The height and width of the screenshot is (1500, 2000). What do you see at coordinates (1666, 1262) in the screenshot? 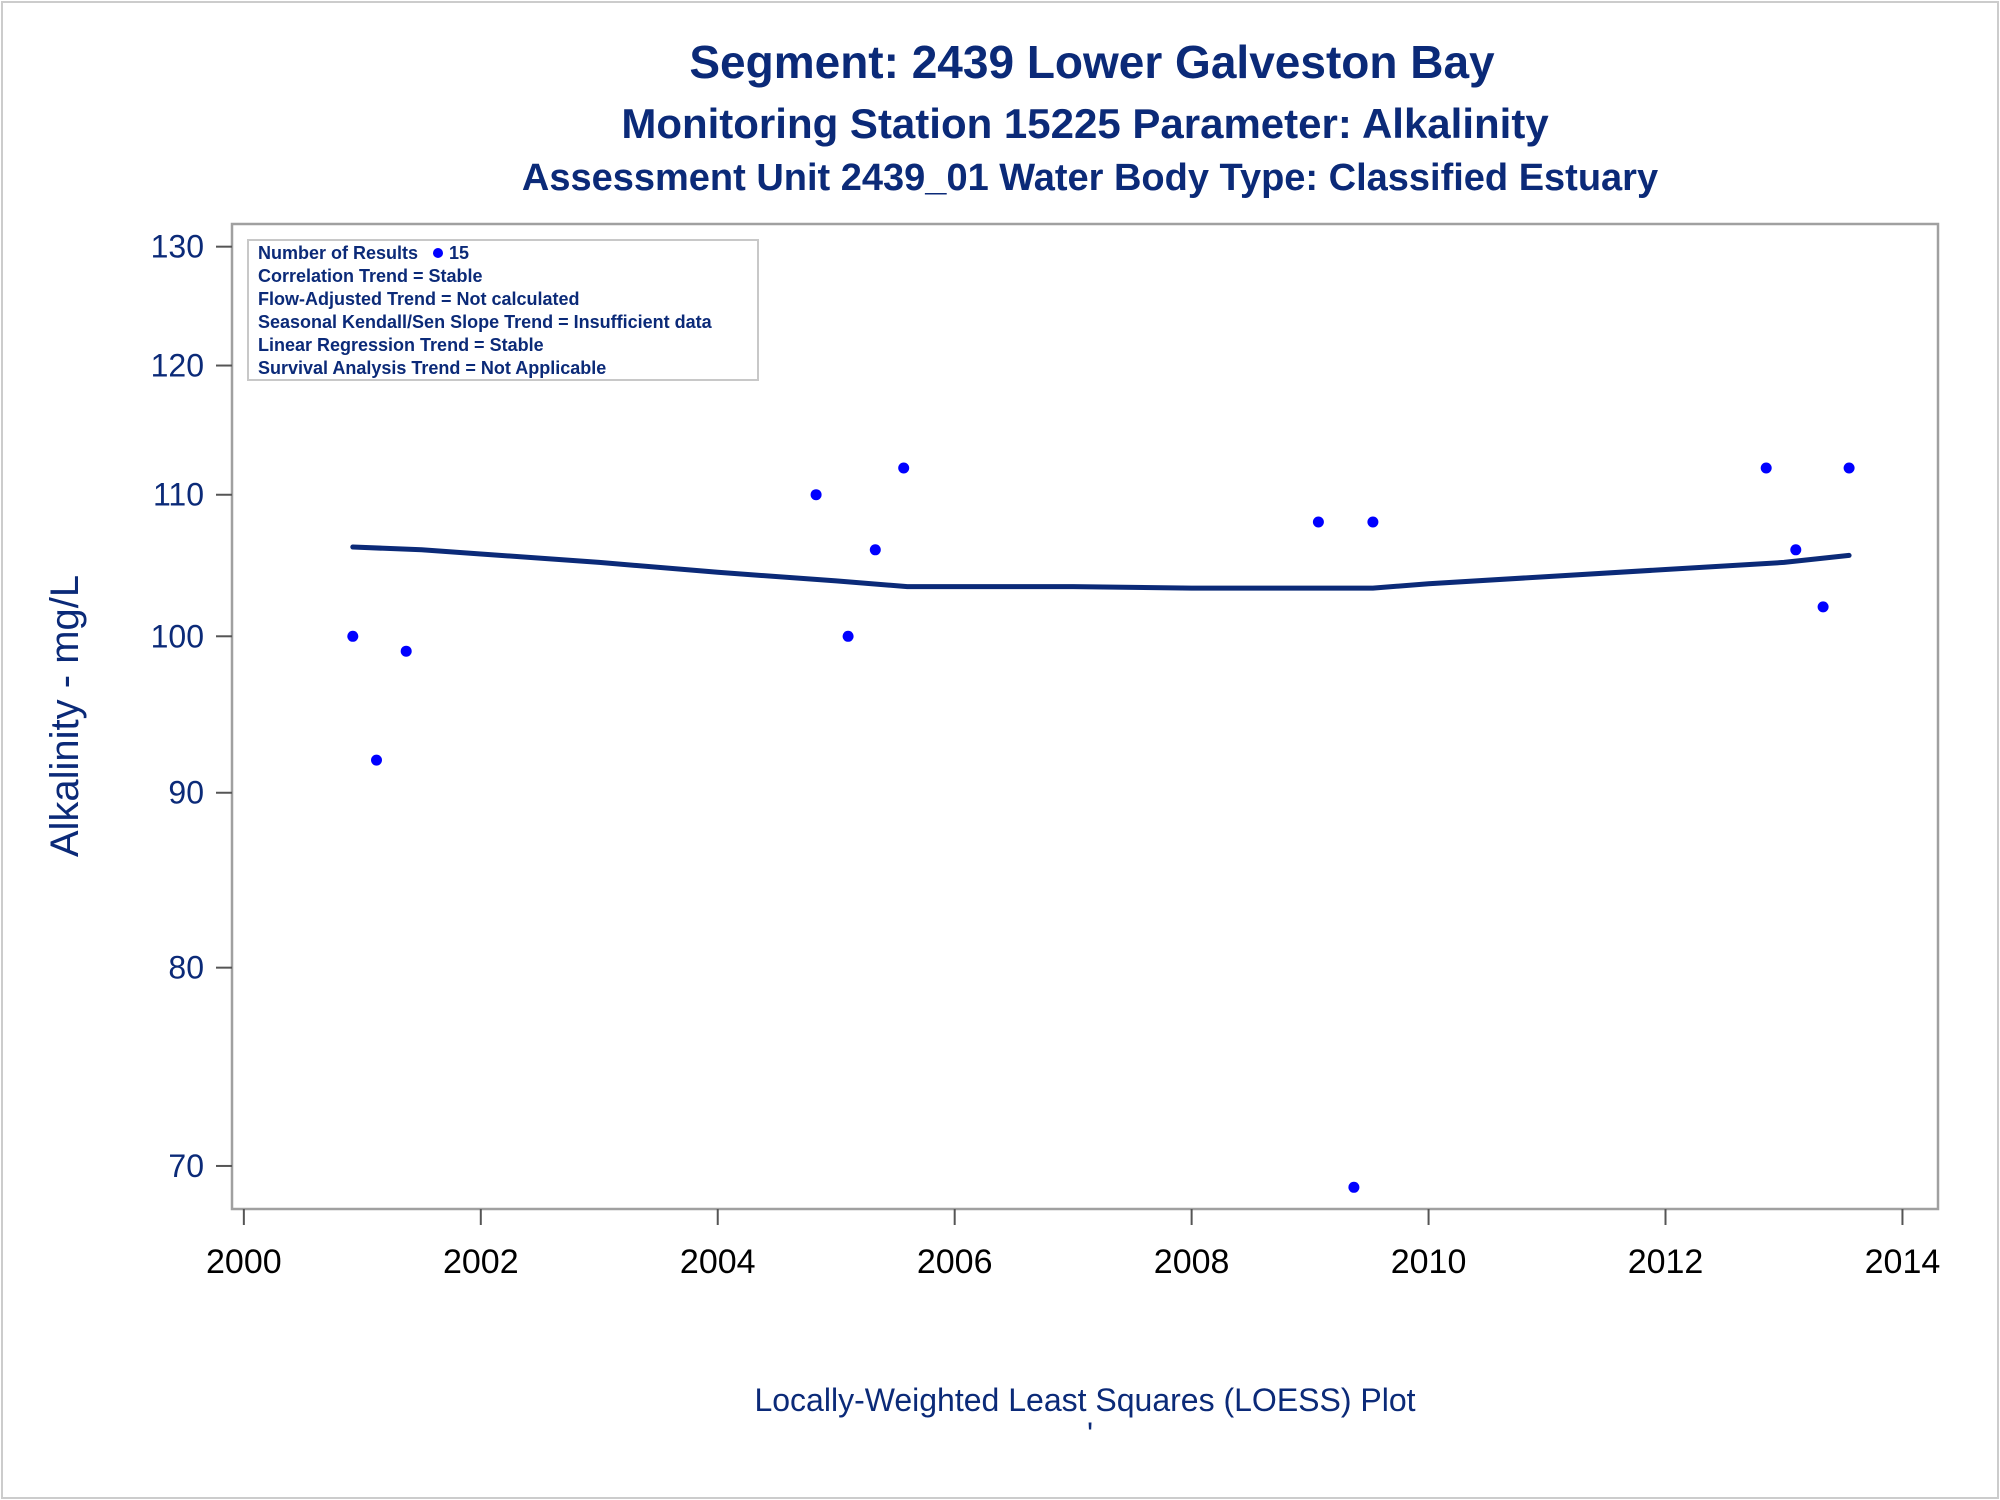
I see `x-tick-label: 2012` at bounding box center [1666, 1262].